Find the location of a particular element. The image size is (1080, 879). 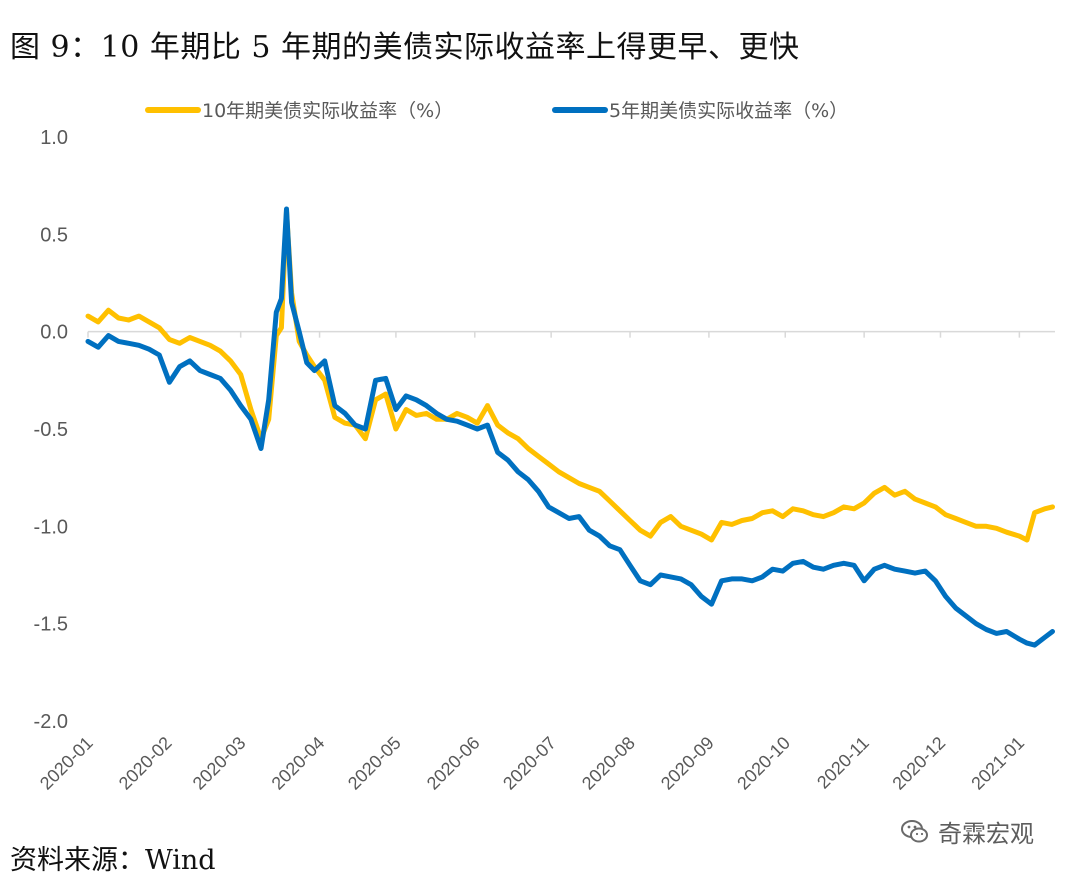

x-tick-label: 2020-06 is located at coordinates (453, 763).